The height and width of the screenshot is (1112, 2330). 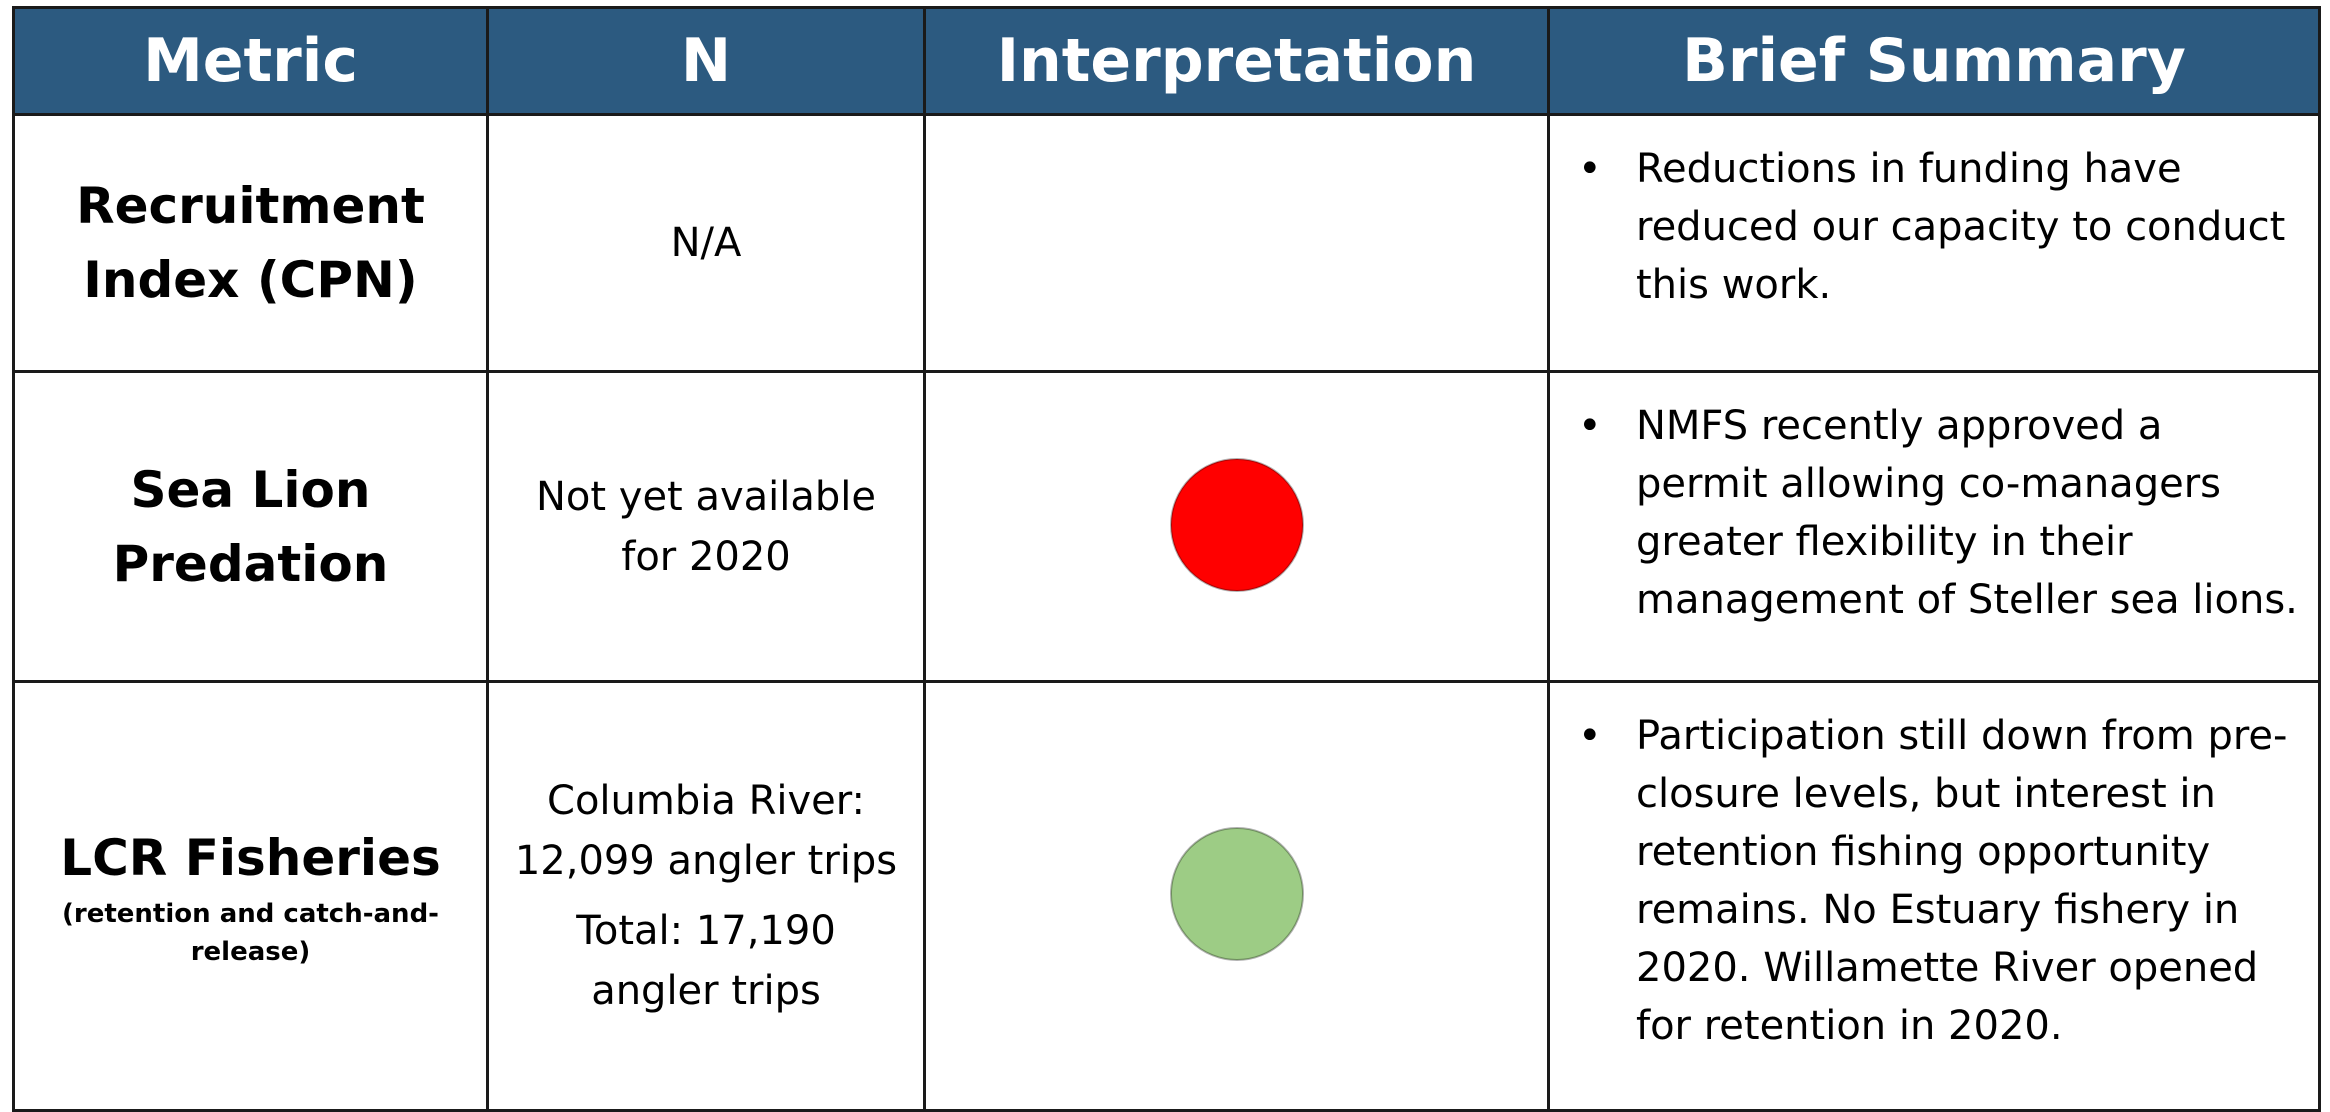 What do you see at coordinates (250, 61) in the screenshot?
I see `header-cell: Metric` at bounding box center [250, 61].